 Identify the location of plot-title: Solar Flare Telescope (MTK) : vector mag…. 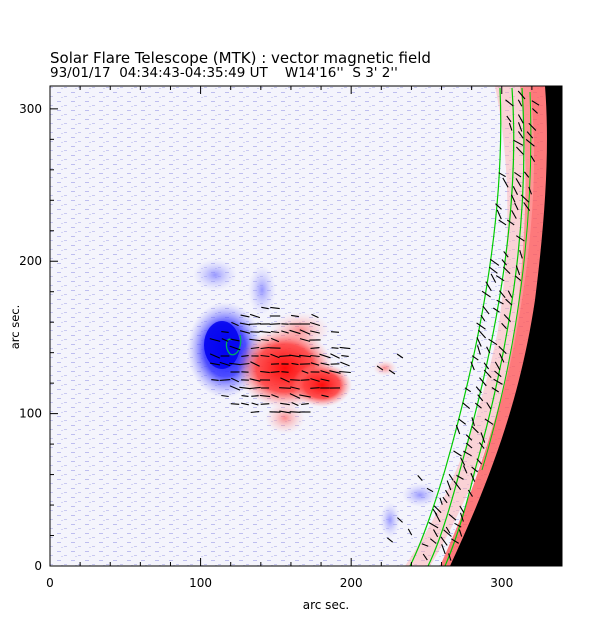
(240, 58).